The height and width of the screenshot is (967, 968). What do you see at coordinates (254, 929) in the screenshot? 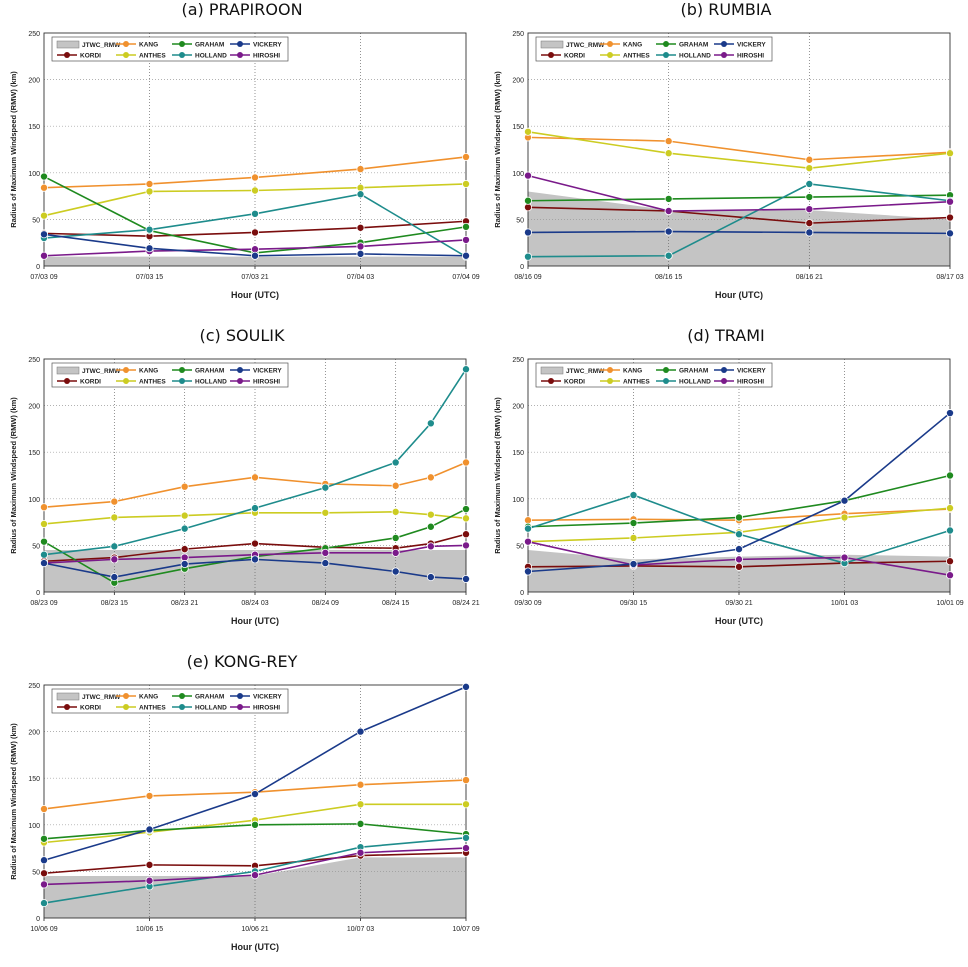
I see `x-tick-label: 10/06 21` at bounding box center [254, 929].